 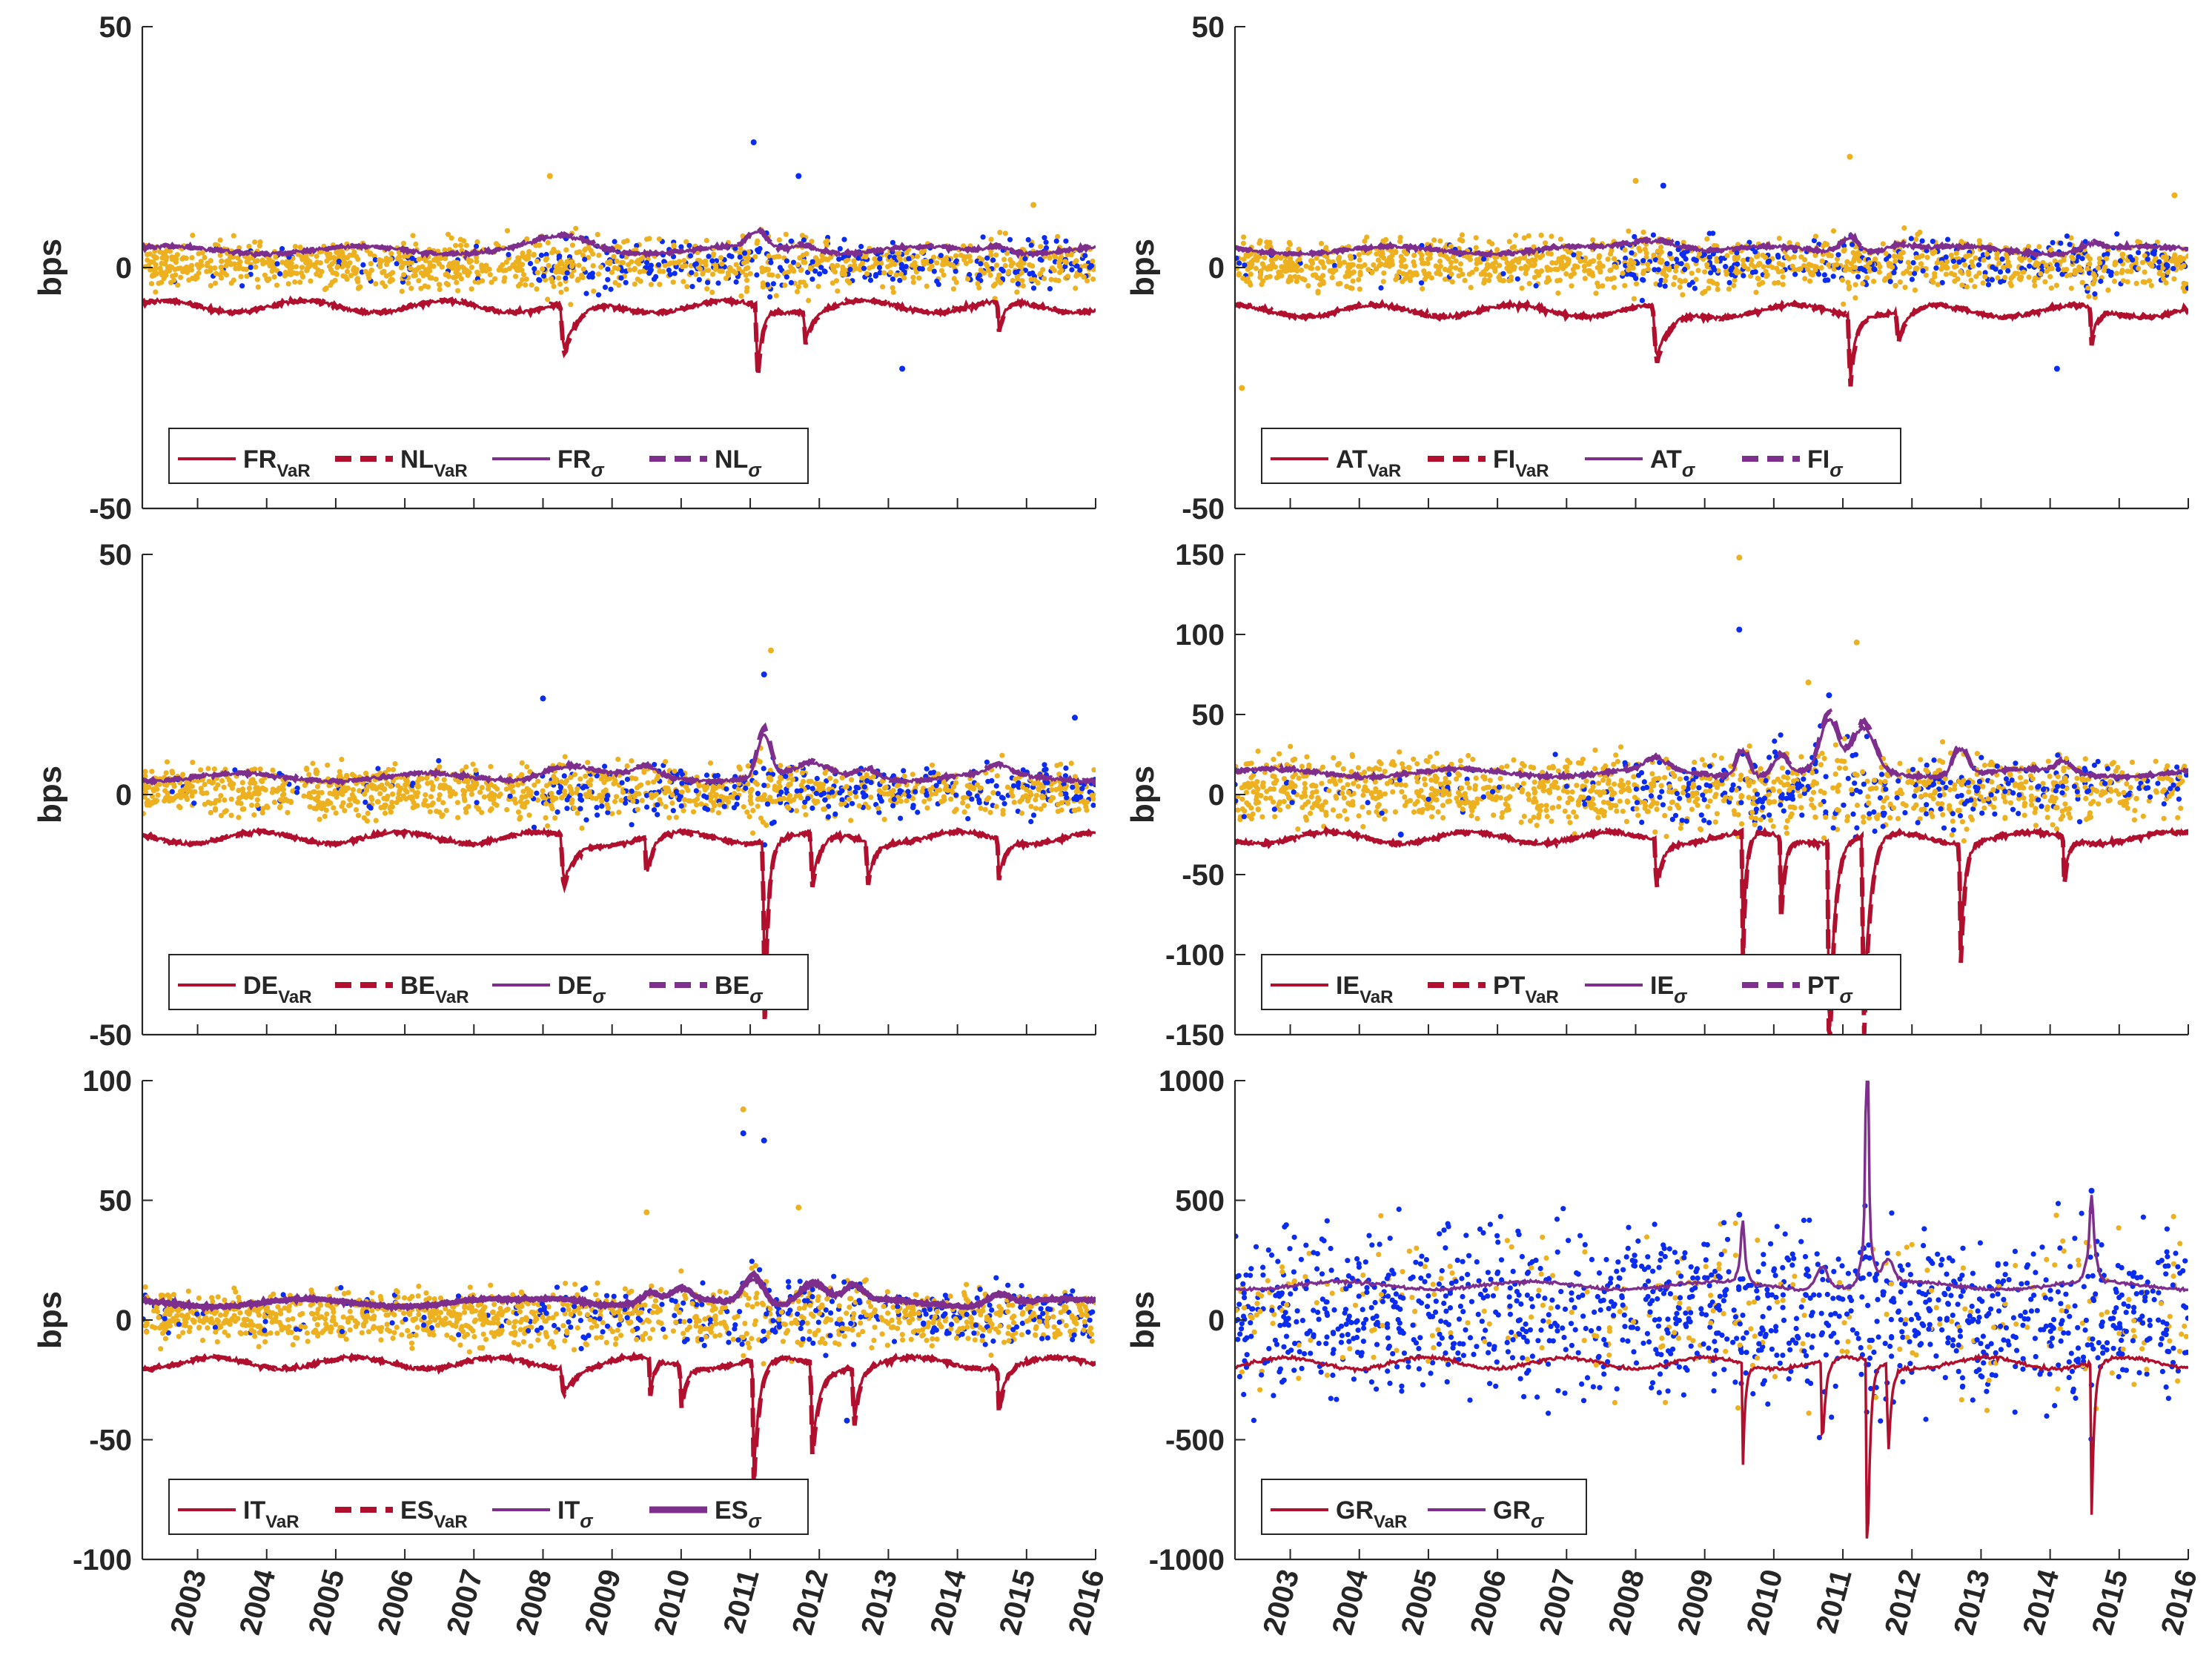 I want to click on outlier-point, so click(x=1635, y=181).